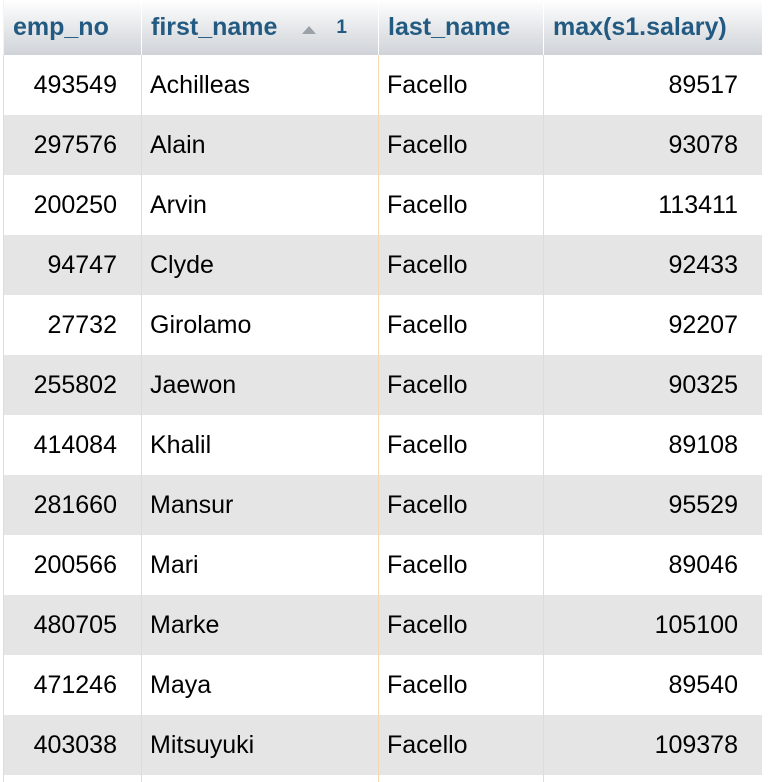  I want to click on cell-max-salary, so click(652, 778).